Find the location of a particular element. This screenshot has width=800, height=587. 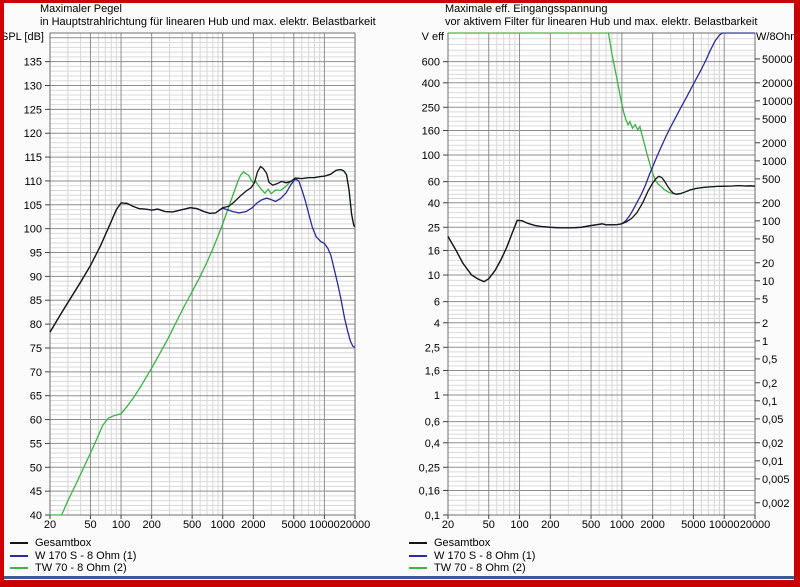

tick-label: 120 is located at coordinates (33, 134).